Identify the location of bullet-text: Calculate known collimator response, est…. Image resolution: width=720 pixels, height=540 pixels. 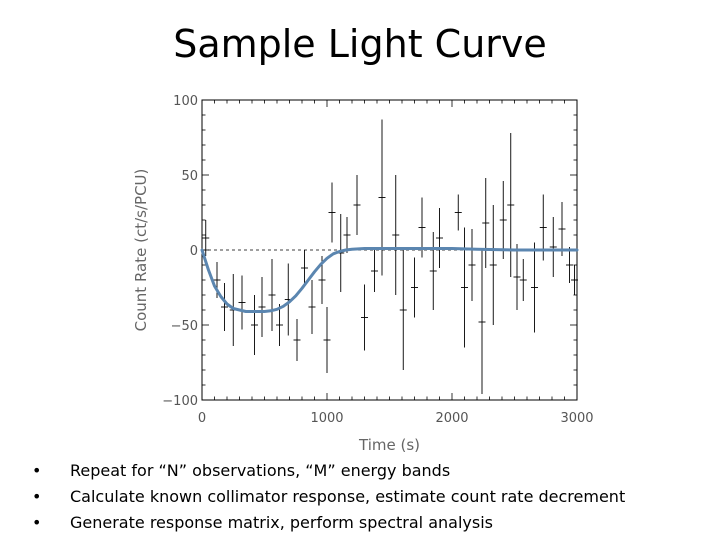
(348, 496).